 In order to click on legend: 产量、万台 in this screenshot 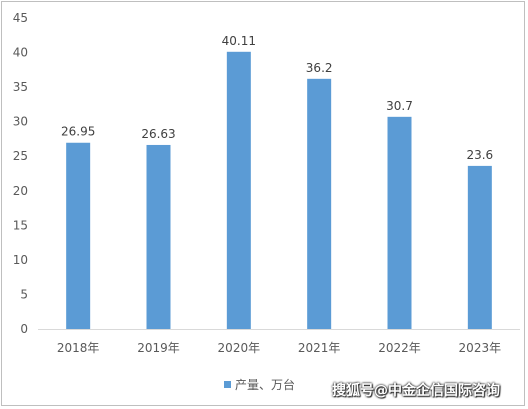, I will do `click(259, 384)`.